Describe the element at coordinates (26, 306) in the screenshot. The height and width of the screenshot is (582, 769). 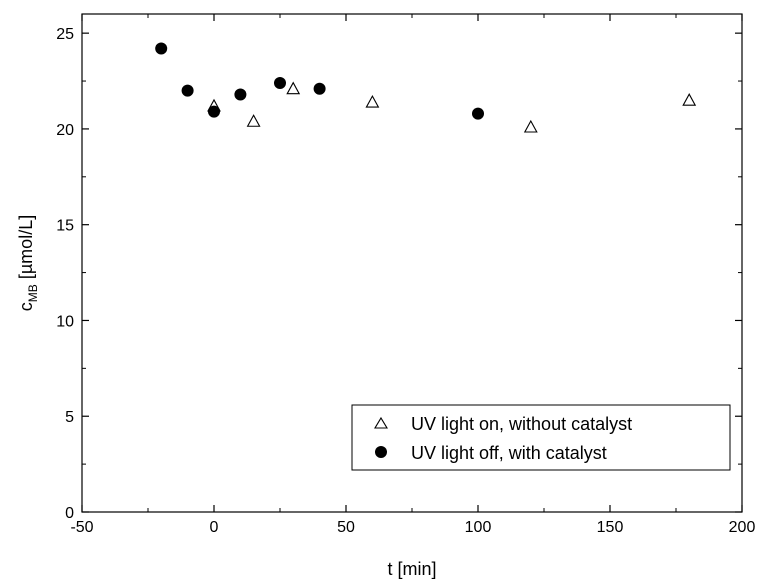
I see `y-axis-label-main: c` at that location.